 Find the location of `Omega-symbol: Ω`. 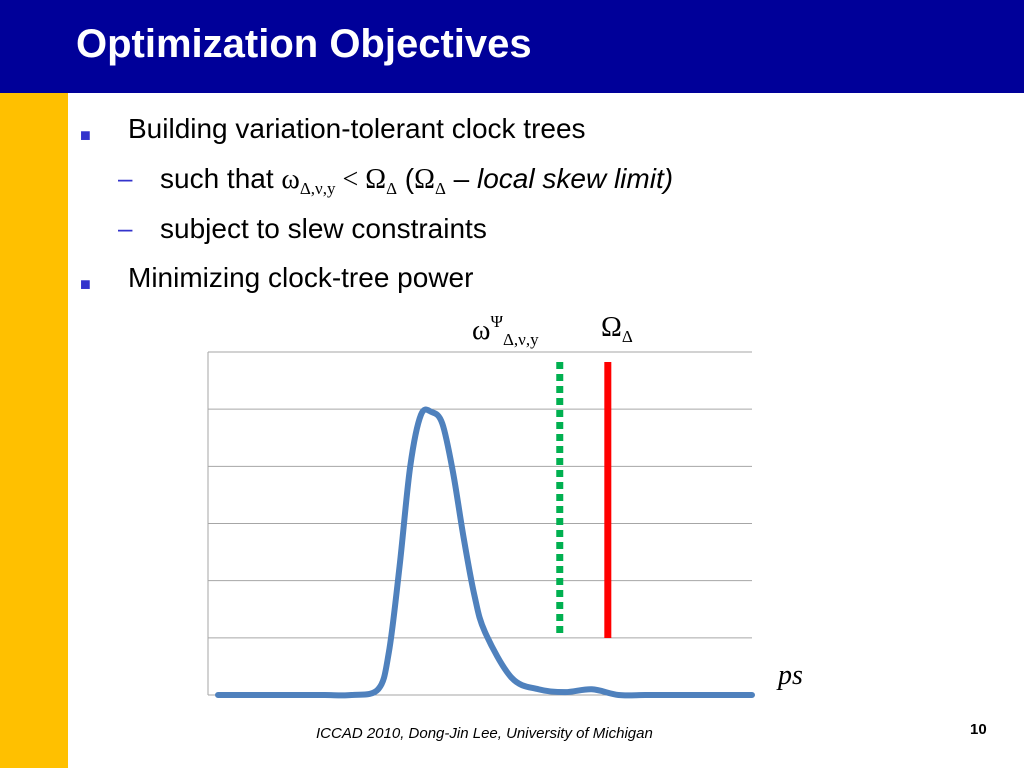

Omega-symbol: Ω is located at coordinates (376, 179).